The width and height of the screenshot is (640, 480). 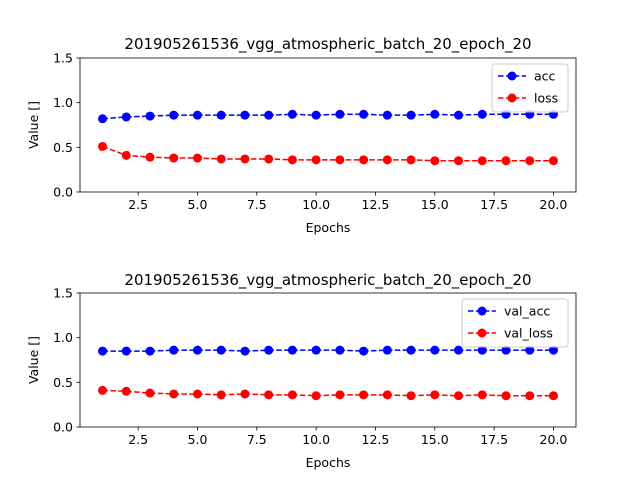 I want to click on legend-label-val_acc: val_acc, so click(x=527, y=311).